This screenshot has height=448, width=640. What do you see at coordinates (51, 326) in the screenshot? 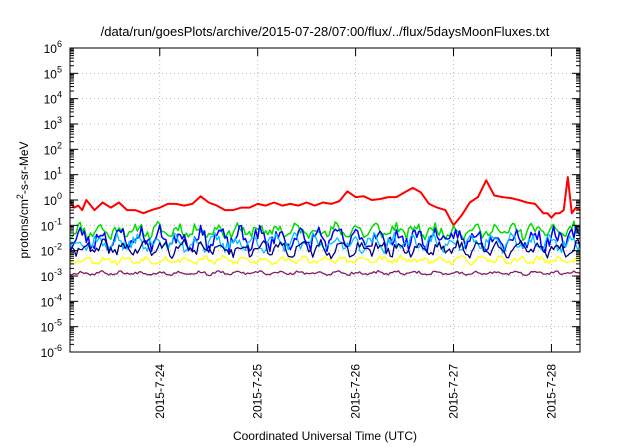
I see `y-tick-label: 10⁻⁵` at bounding box center [51, 326].